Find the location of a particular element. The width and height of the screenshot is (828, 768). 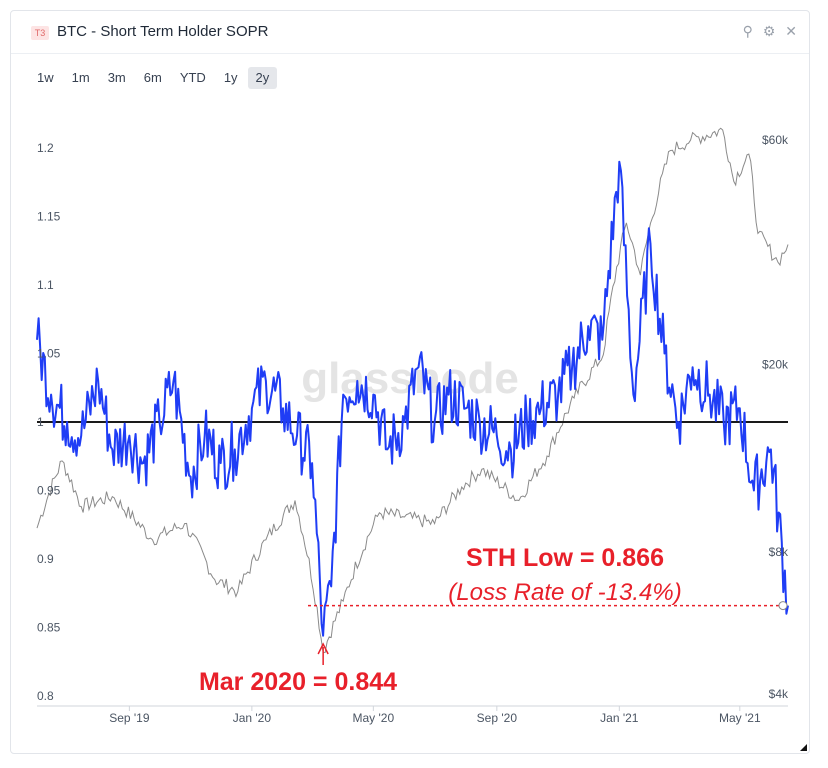

resize-corner is located at coordinates (803, 747).